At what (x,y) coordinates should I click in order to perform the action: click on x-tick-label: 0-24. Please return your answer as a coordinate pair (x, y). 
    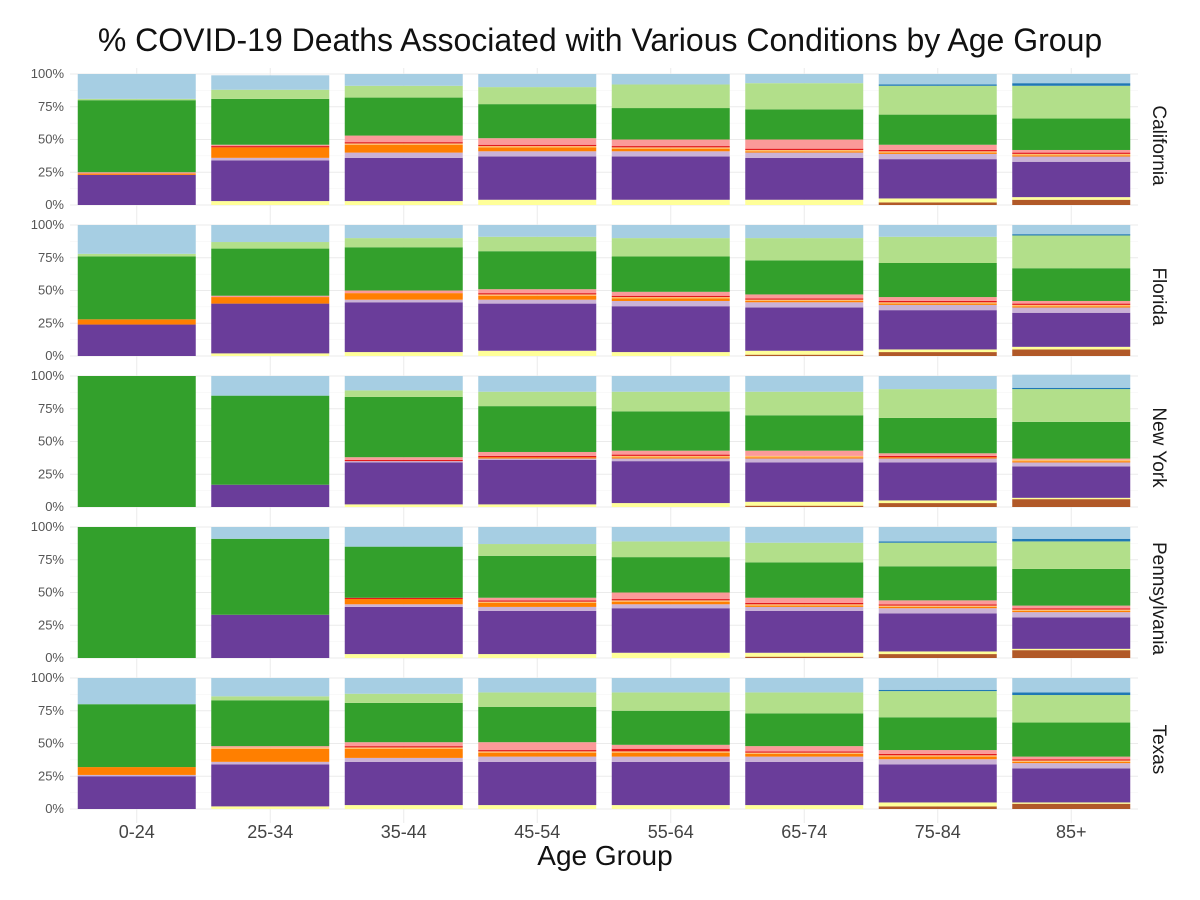
    Looking at the image, I should click on (137, 832).